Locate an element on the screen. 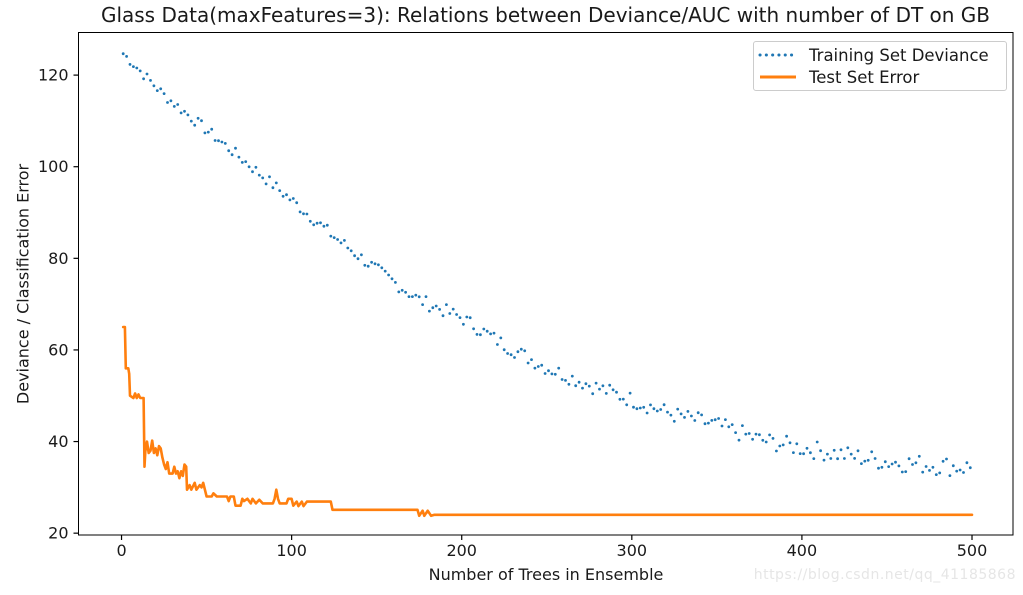  y-tick-label: 20 is located at coordinates (58, 533).